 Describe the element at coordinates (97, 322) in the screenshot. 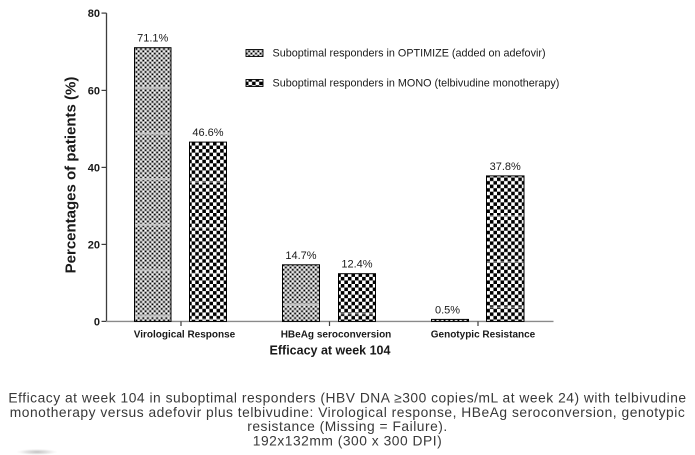

I see `svg-text: 0` at that location.